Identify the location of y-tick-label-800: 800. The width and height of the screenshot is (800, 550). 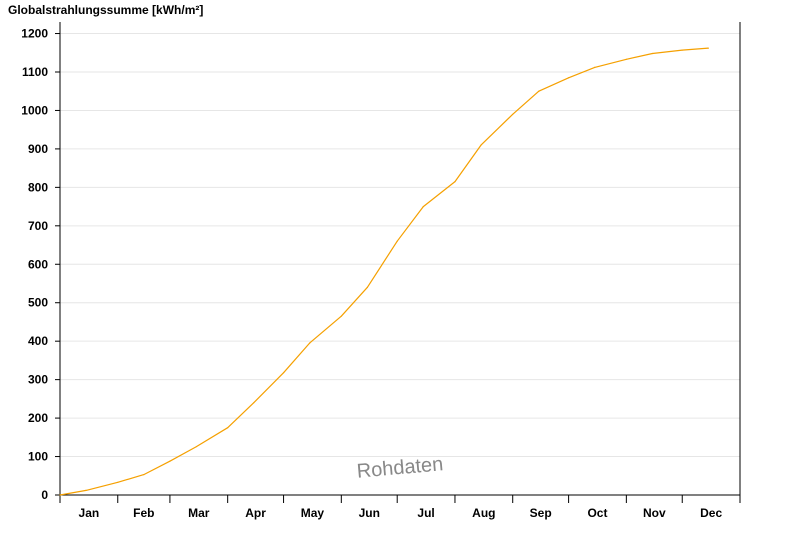
(38, 187).